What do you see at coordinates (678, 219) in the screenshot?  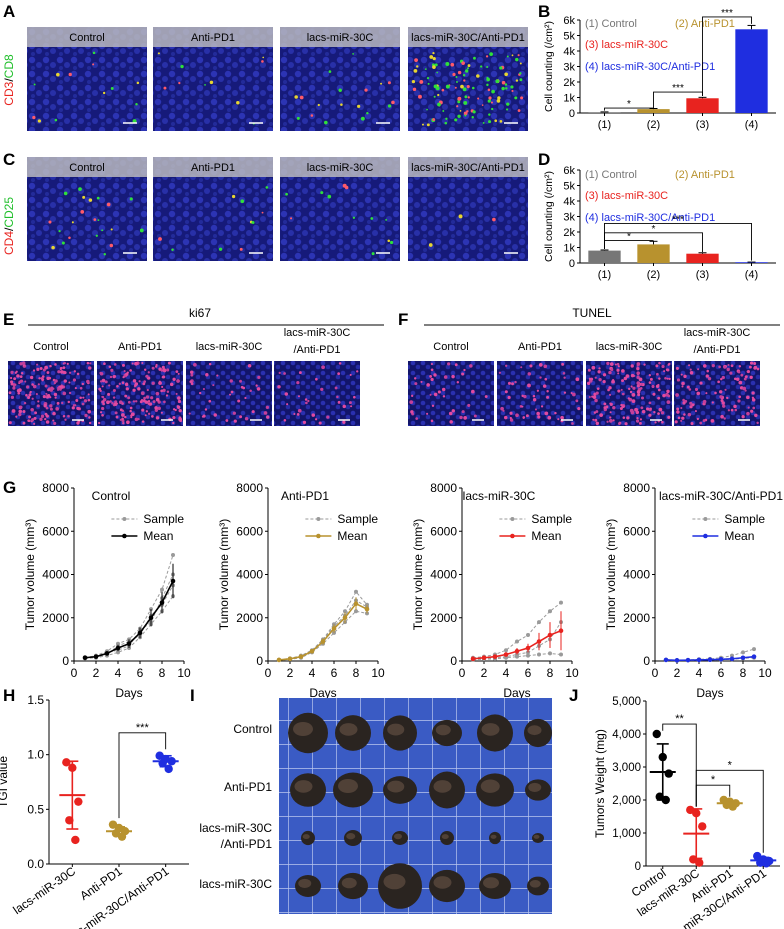 I see `significance-mark: ***` at bounding box center [678, 219].